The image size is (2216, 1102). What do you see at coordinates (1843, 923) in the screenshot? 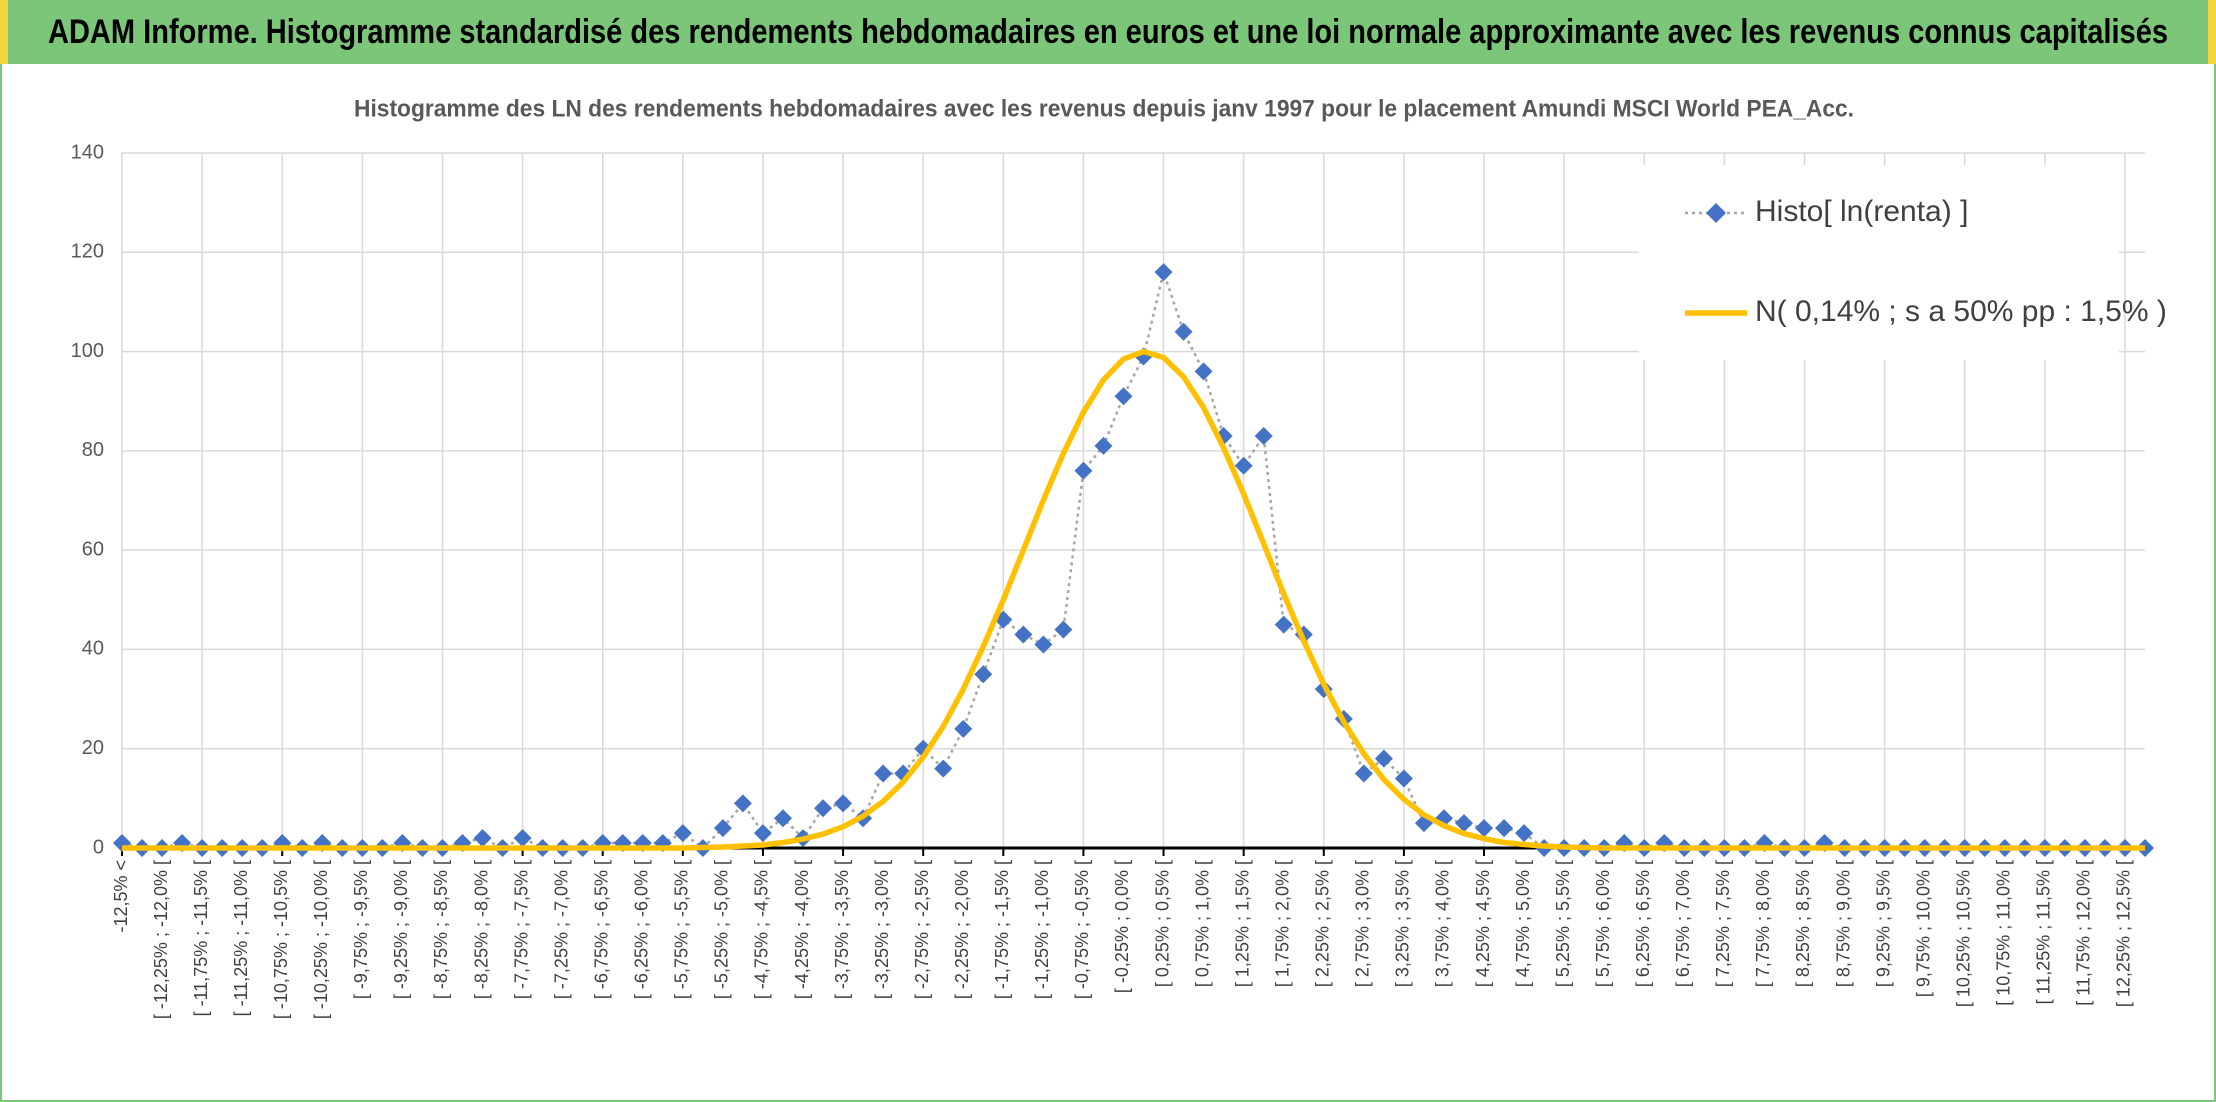
I see `x-tick-label: [ 8,75% ; 9,0% [` at bounding box center [1843, 923].